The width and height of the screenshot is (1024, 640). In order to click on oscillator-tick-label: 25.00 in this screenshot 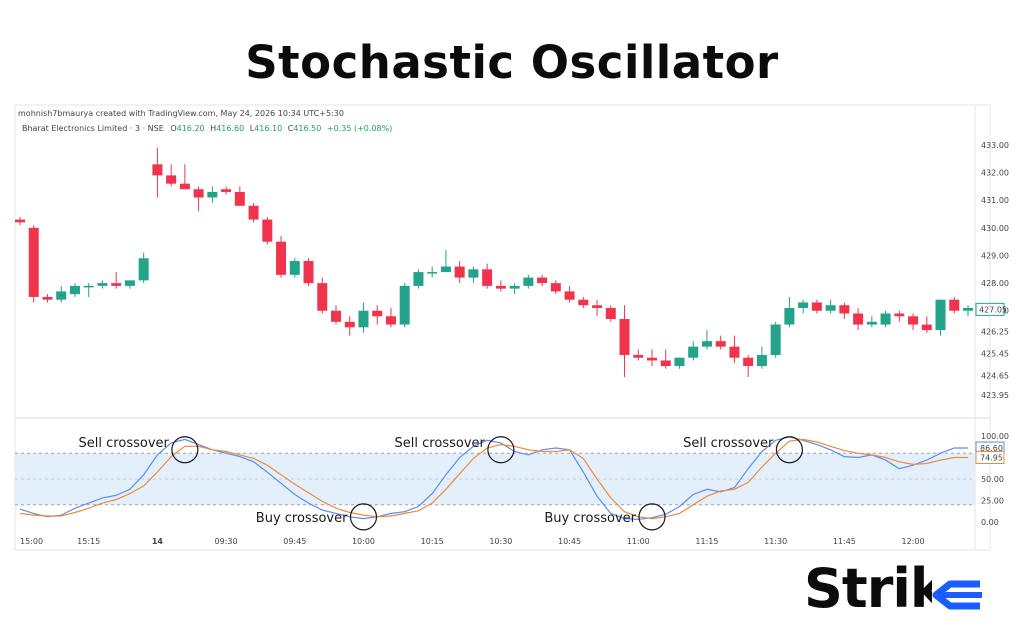, I will do `click(992, 501)`.